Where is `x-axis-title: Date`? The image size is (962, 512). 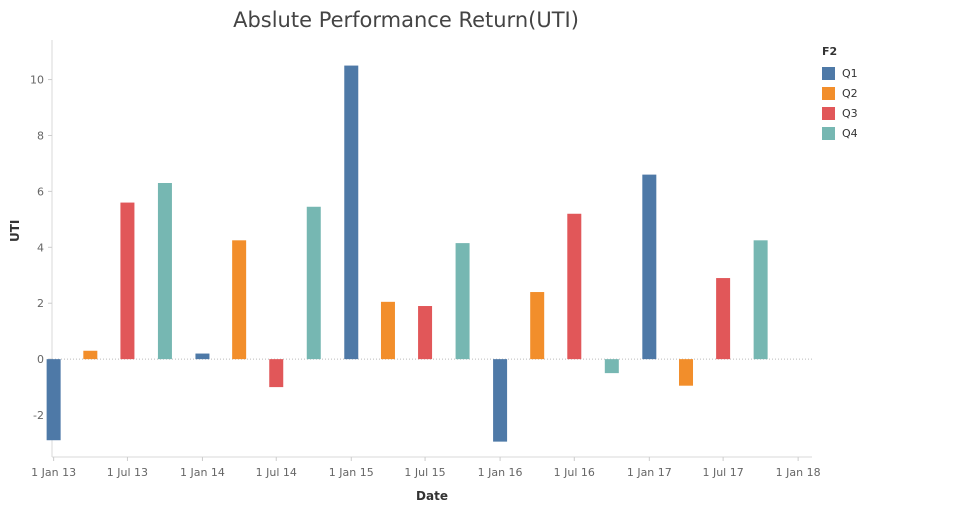 x-axis-title: Date is located at coordinates (432, 496).